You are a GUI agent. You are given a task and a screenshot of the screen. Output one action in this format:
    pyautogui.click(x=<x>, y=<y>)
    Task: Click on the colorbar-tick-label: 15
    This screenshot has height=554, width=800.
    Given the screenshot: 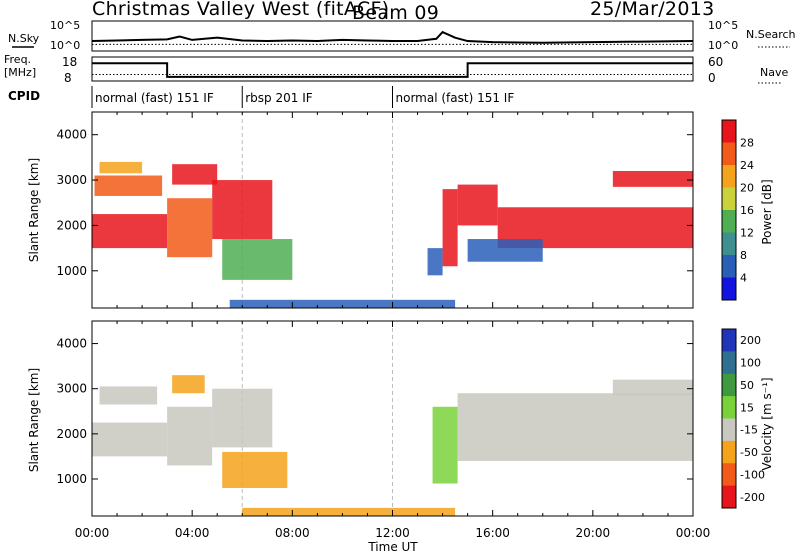 What is the action you would take?
    pyautogui.click(x=747, y=407)
    